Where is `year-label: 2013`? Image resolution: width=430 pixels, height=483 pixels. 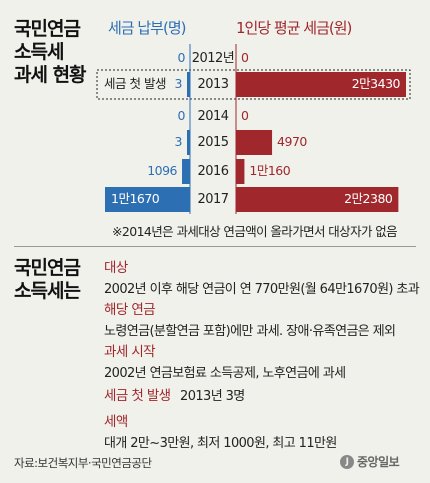 year-label: 2013 is located at coordinates (212, 84).